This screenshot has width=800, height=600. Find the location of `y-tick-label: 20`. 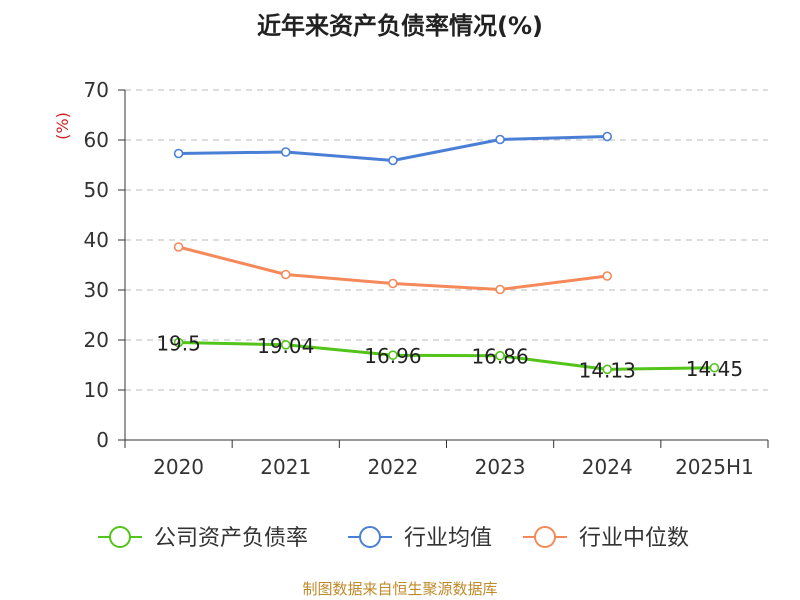

y-tick-label: 20 is located at coordinates (96, 340).